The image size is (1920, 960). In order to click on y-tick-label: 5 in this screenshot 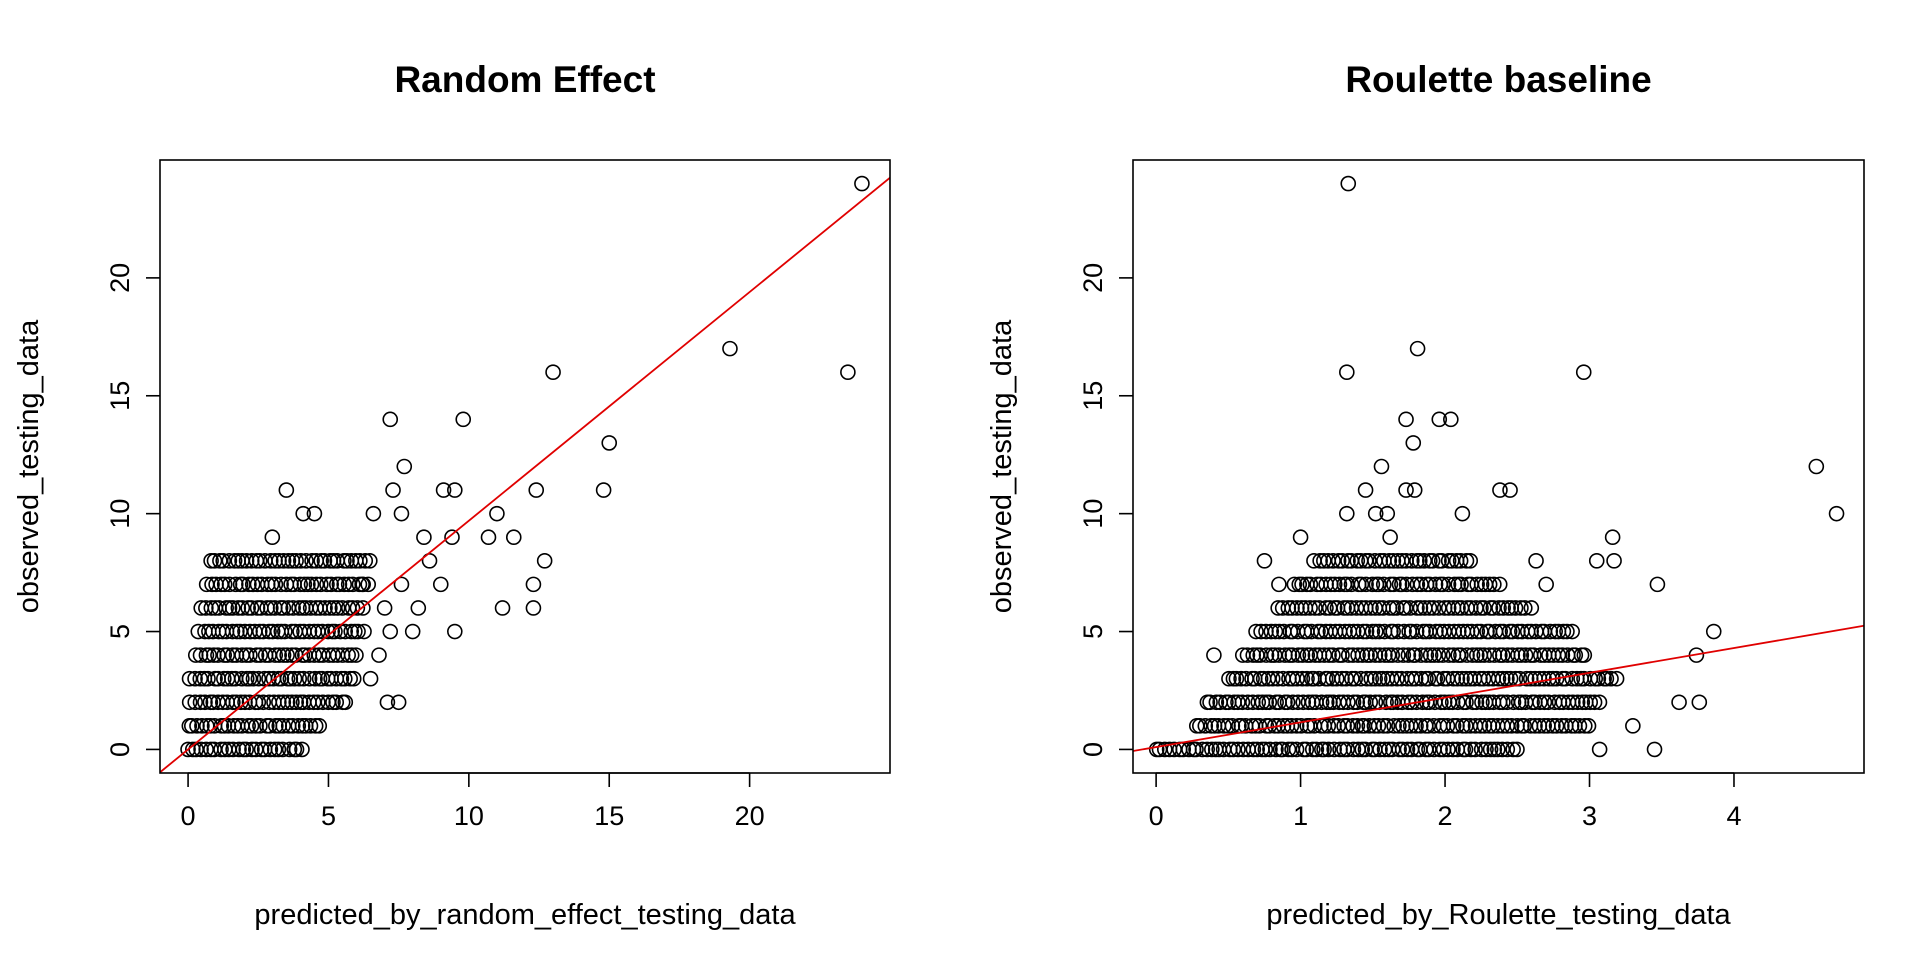, I will do `click(120, 631)`.